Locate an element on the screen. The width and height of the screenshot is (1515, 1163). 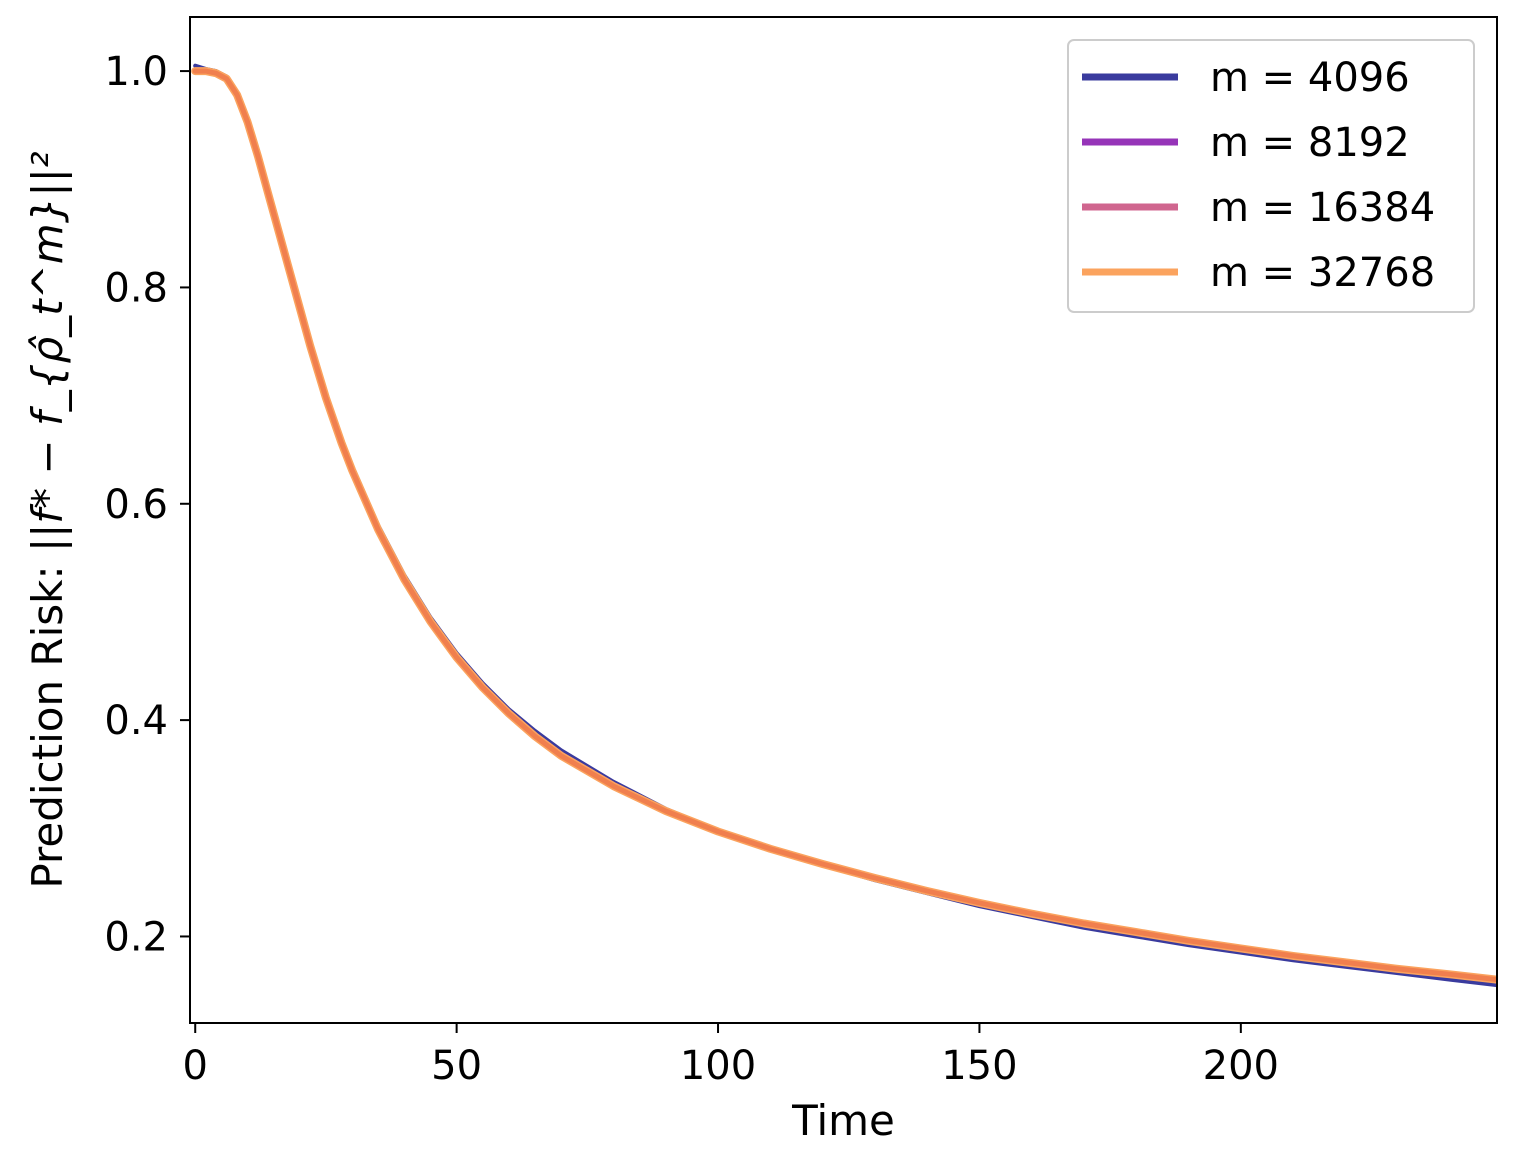
legend-label: m = 16384 is located at coordinates (1322, 208).